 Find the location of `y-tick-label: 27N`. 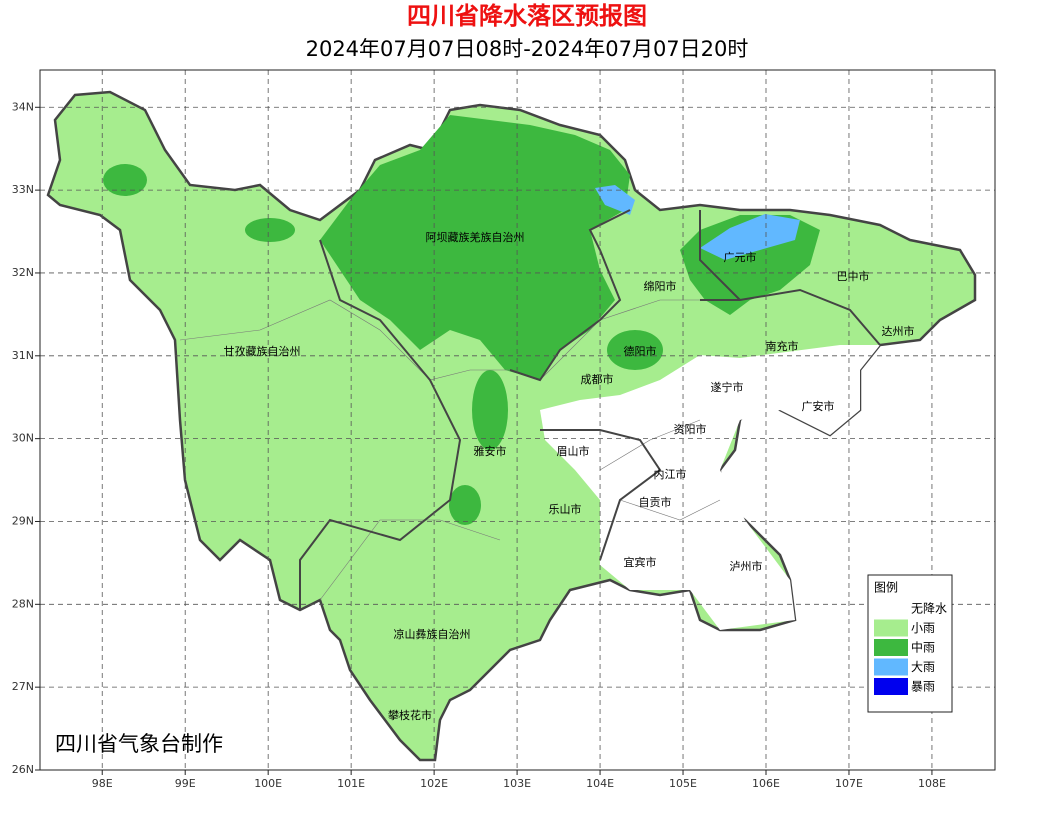

y-tick-label: 27N is located at coordinates (23, 686).